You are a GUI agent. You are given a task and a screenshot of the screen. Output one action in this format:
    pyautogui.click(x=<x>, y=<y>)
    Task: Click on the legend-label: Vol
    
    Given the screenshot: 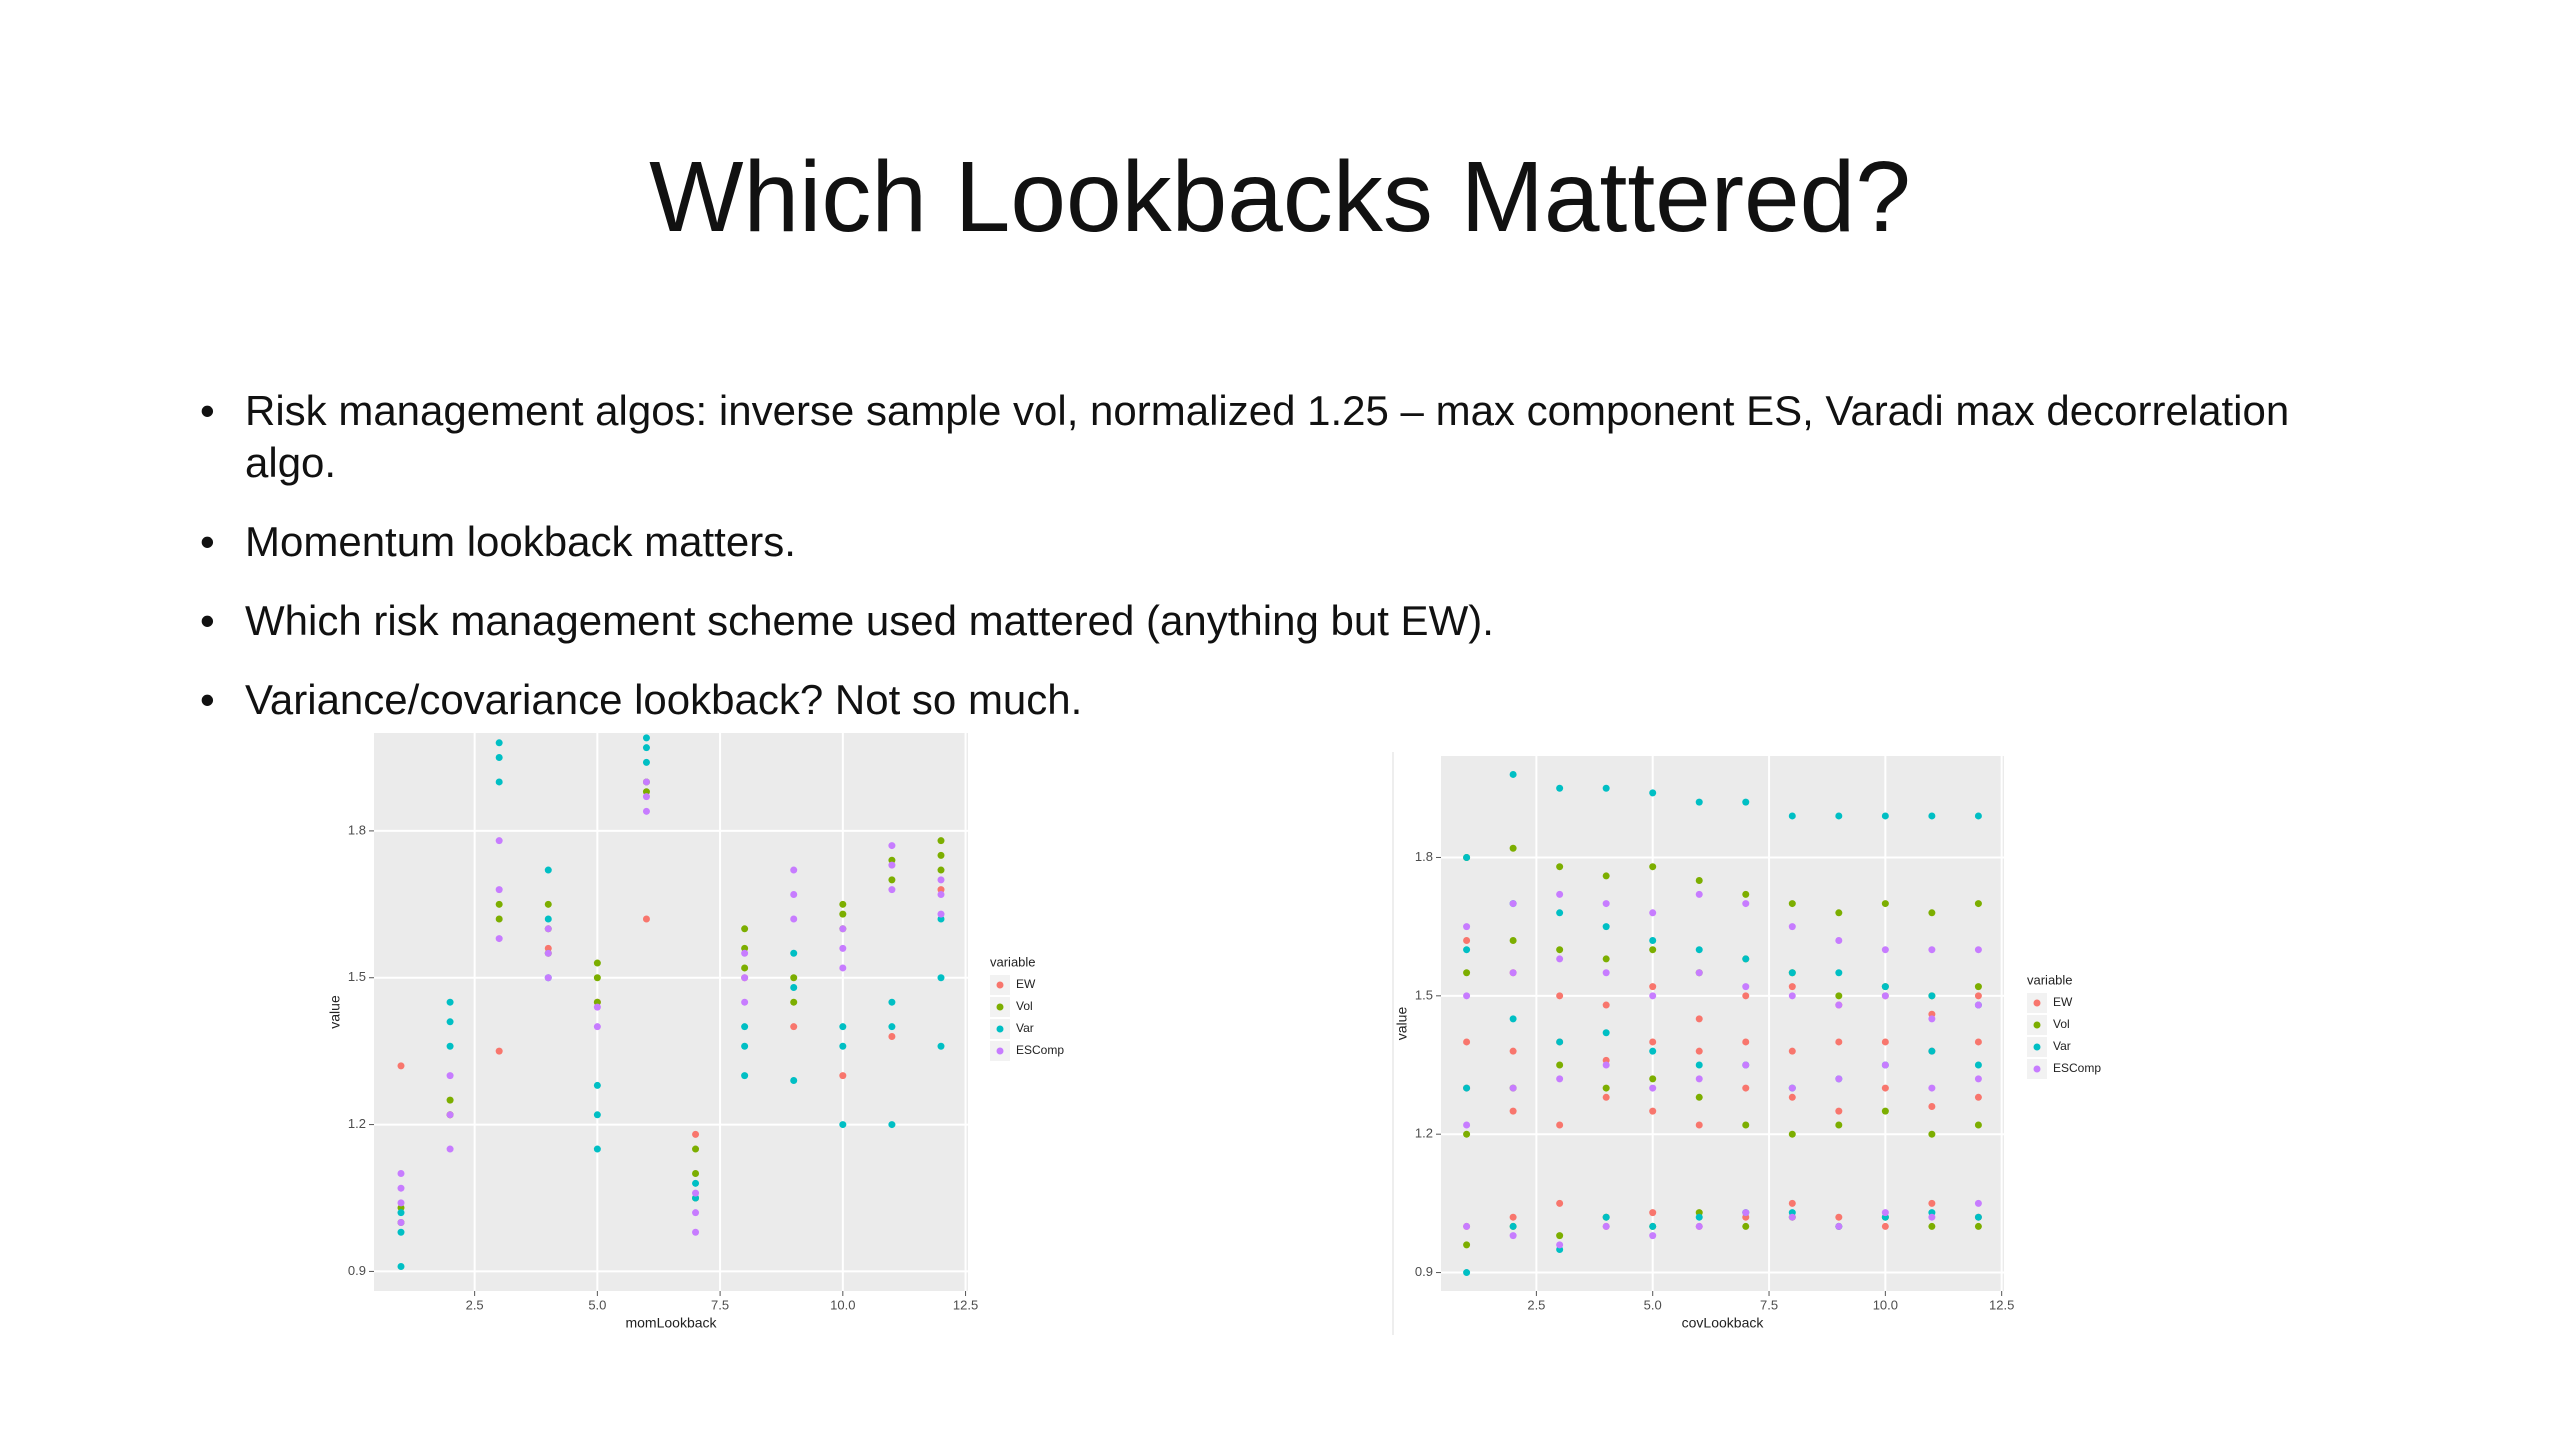 What is the action you would take?
    pyautogui.click(x=1024, y=1006)
    